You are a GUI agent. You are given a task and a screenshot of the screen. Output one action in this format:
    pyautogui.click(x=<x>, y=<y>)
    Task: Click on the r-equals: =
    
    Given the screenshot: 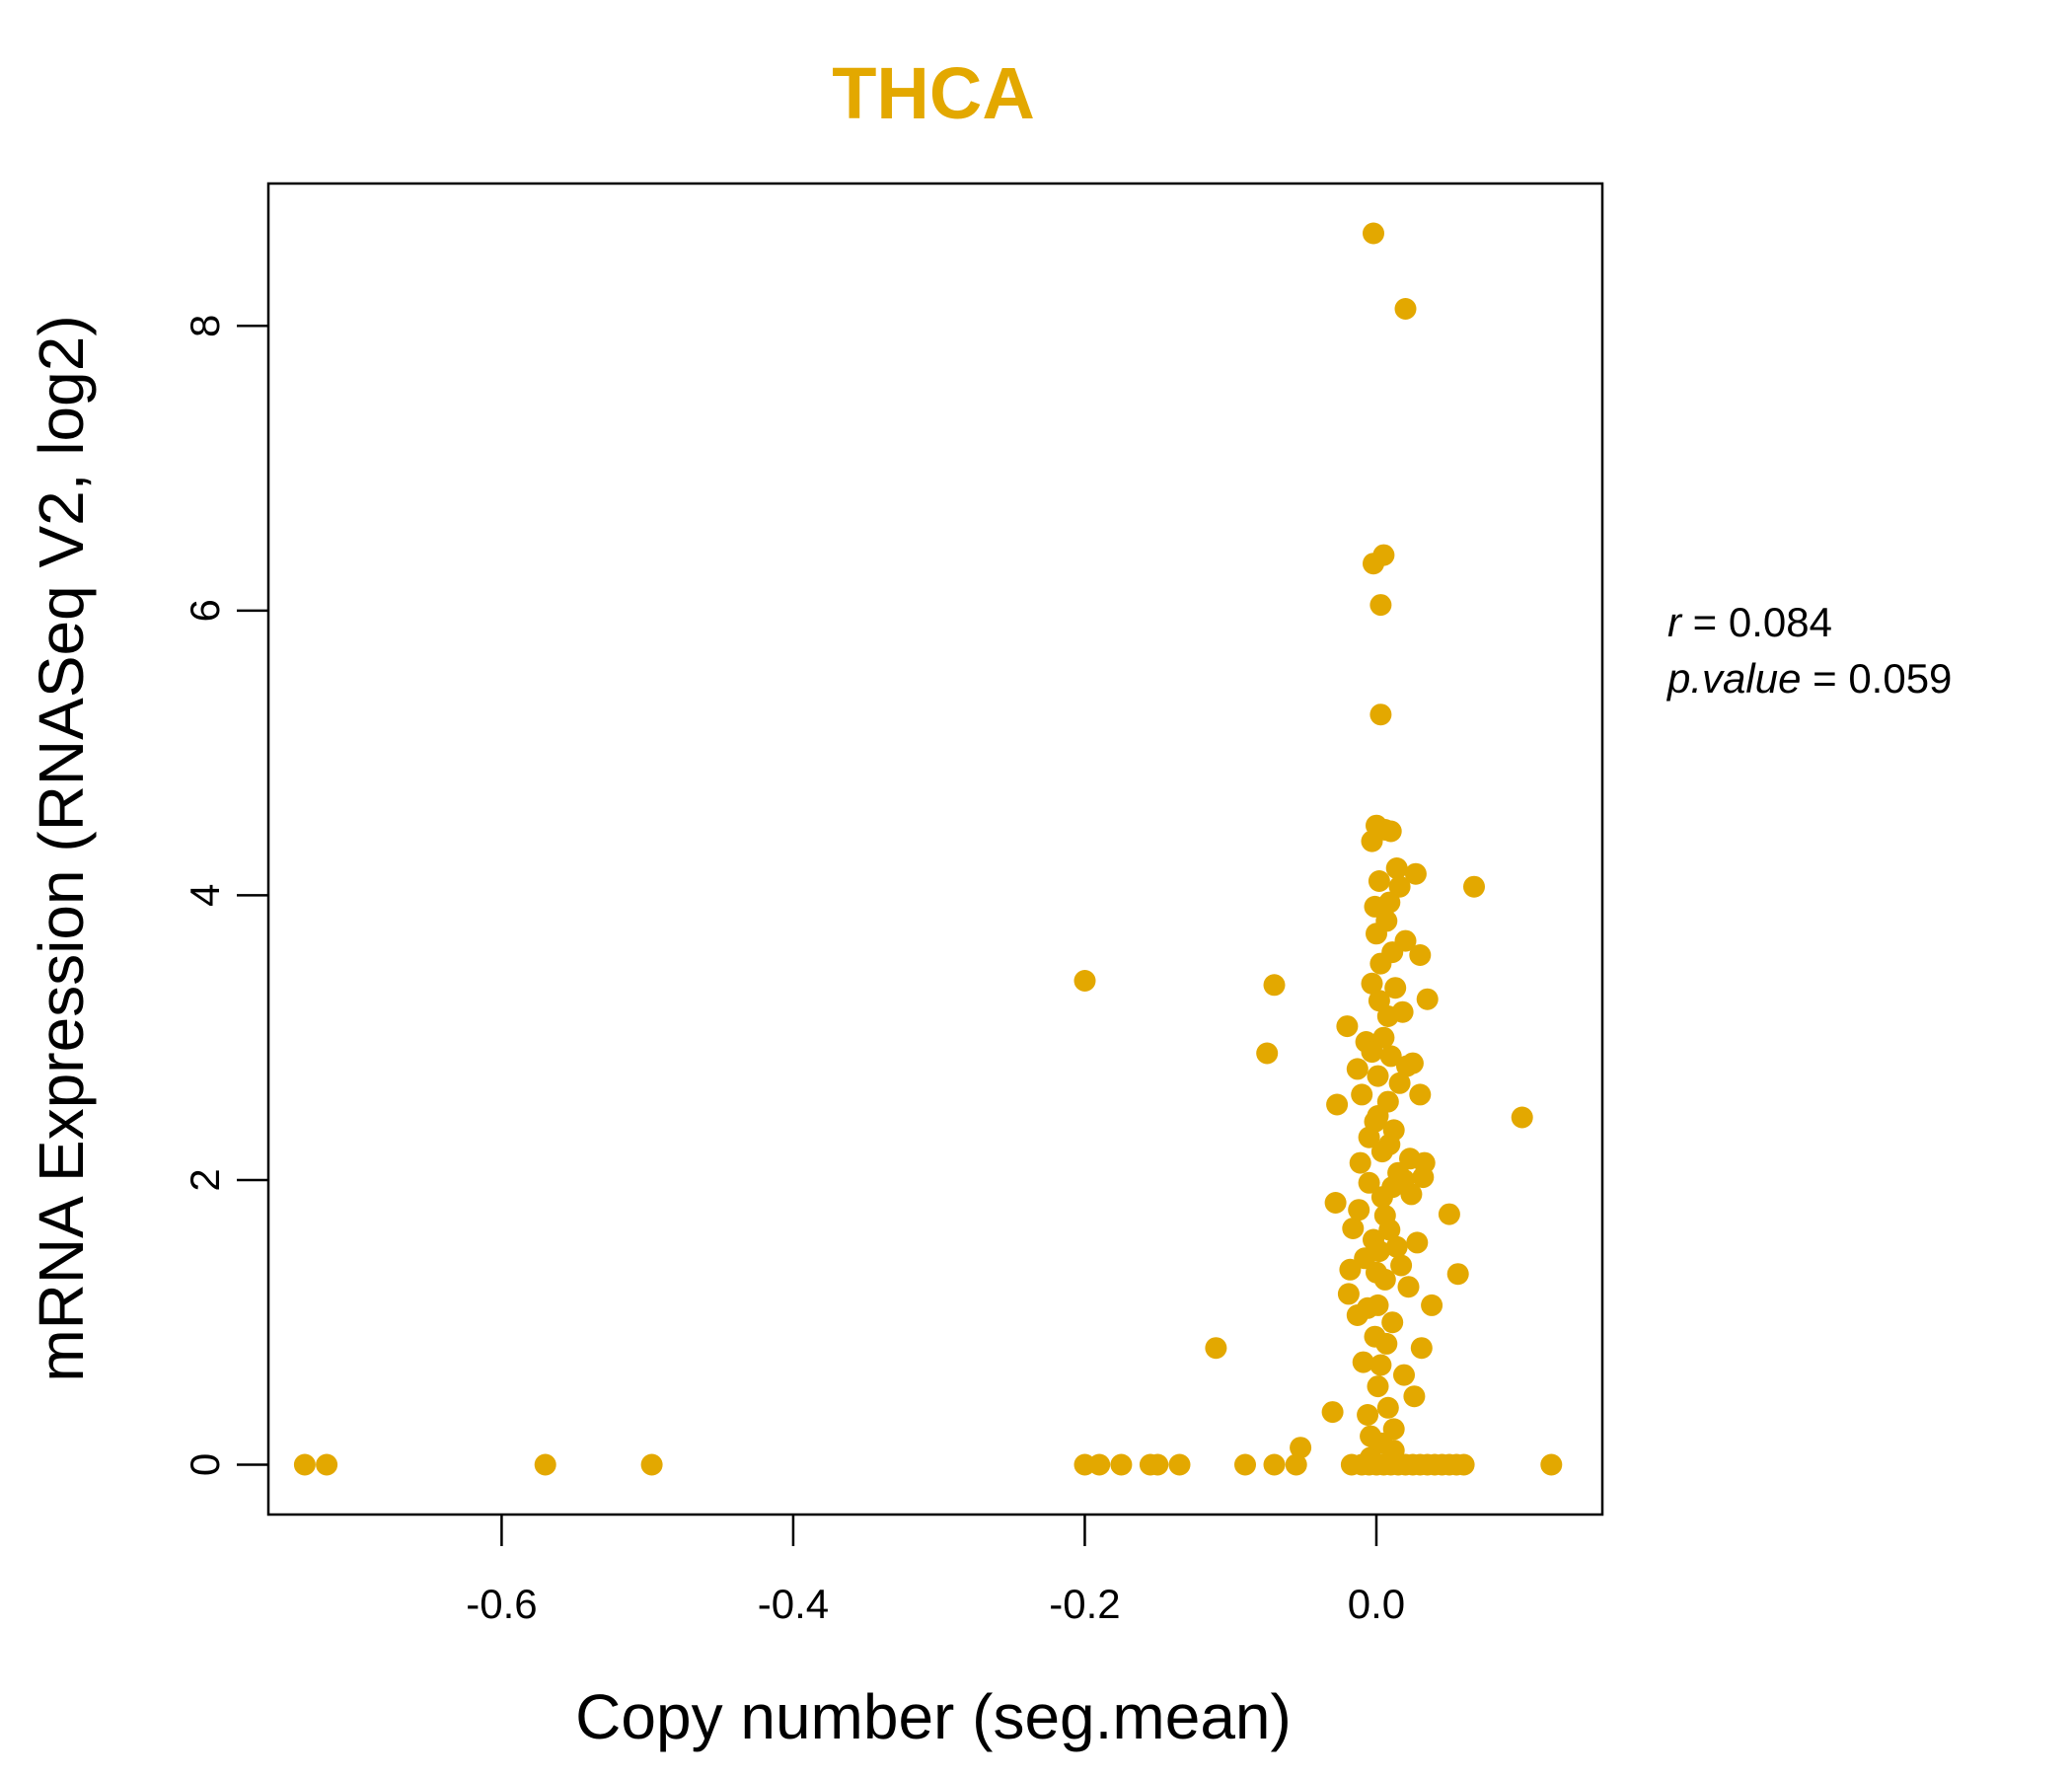 What is the action you would take?
    pyautogui.click(x=1705, y=622)
    